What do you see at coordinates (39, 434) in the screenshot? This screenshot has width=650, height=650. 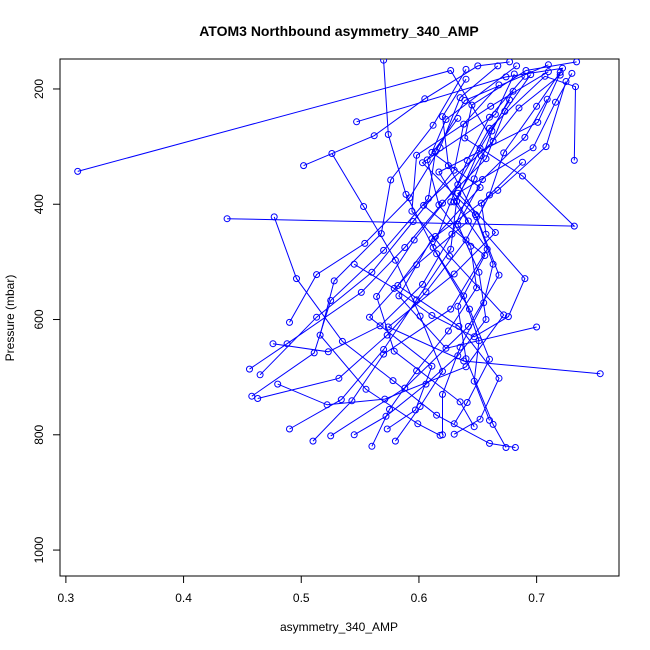 I see `y-tick-label: 800` at bounding box center [39, 434].